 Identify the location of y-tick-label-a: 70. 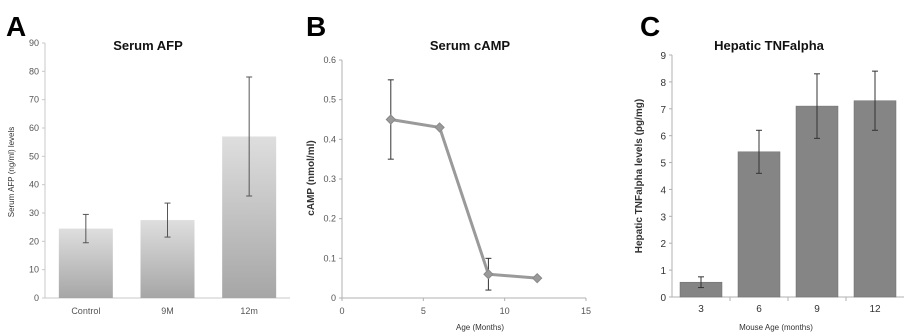
(34, 100).